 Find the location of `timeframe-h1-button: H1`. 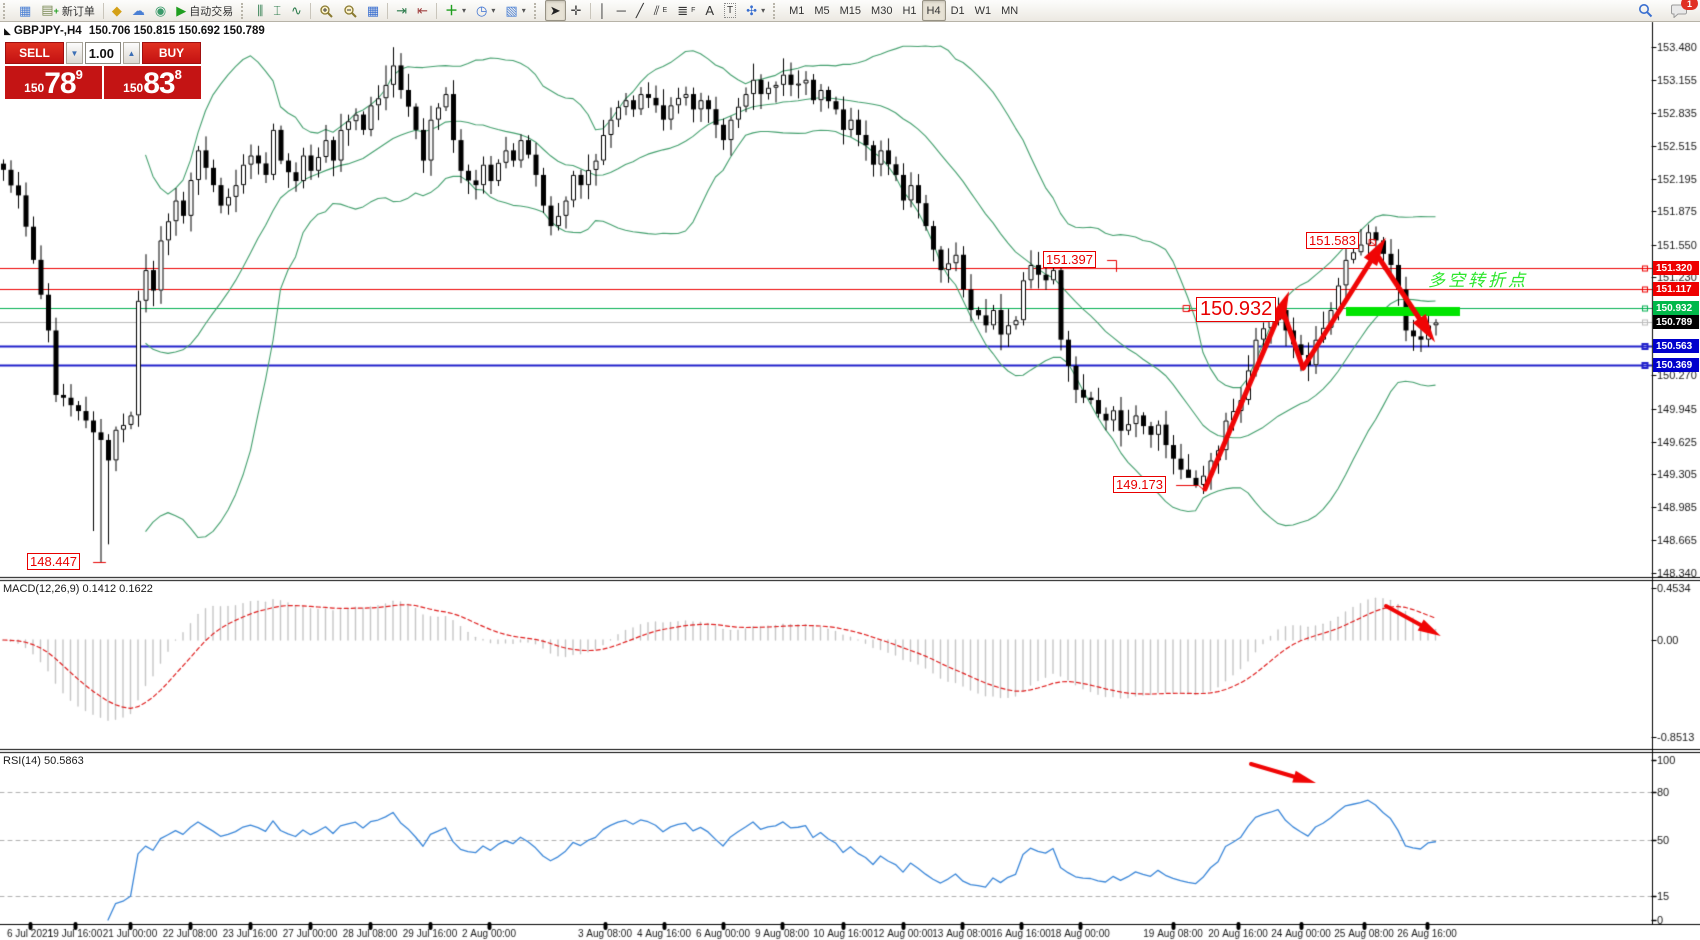

timeframe-h1-button: H1 is located at coordinates (909, 10).